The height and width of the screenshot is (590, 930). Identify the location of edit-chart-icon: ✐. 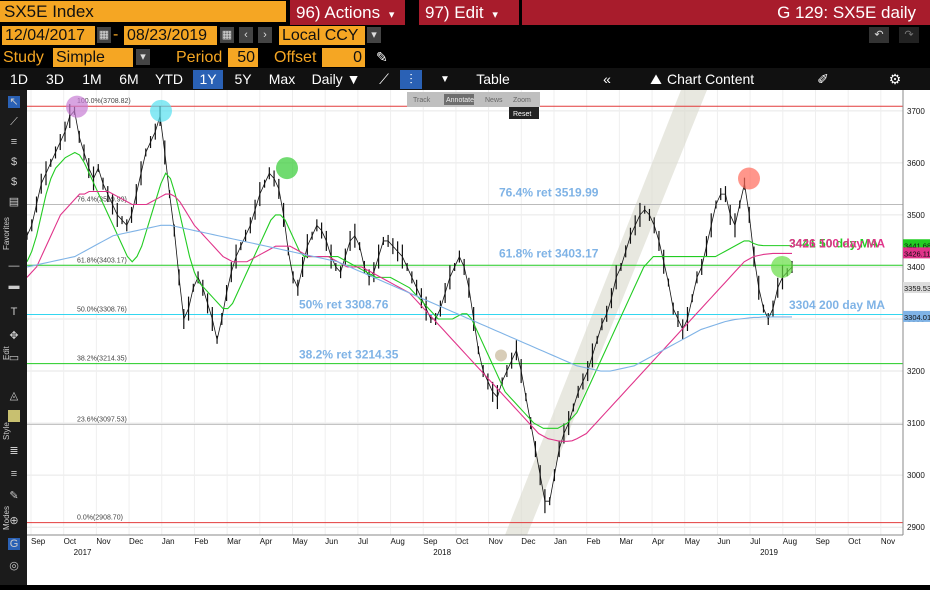
(823, 79).